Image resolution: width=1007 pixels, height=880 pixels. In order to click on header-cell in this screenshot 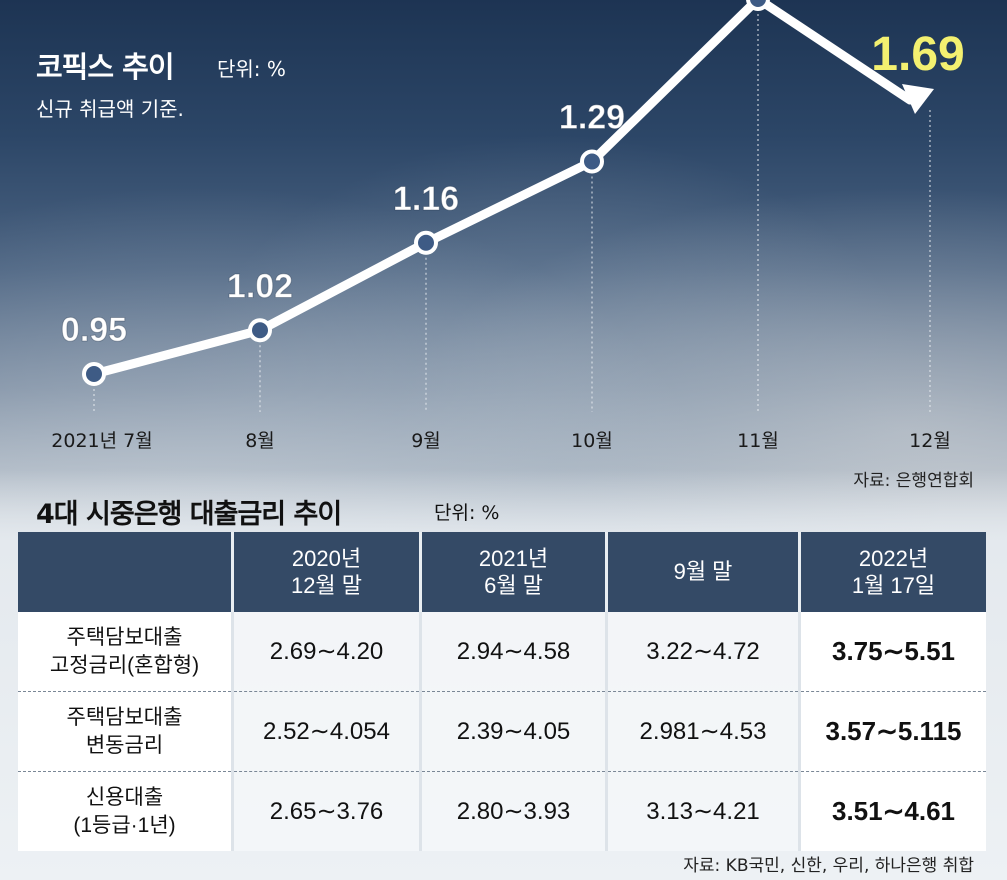, I will do `click(126, 572)`.